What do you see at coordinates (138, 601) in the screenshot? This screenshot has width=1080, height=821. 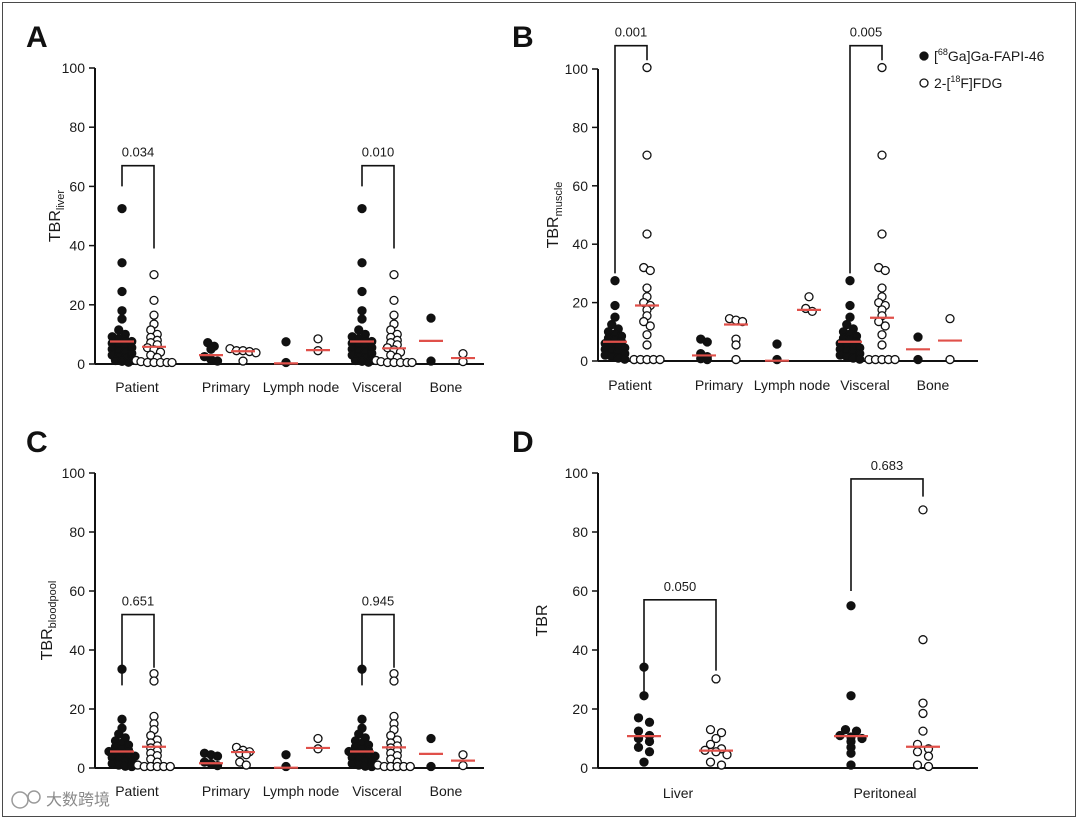 I see `p-value-label: 0.651` at bounding box center [138, 601].